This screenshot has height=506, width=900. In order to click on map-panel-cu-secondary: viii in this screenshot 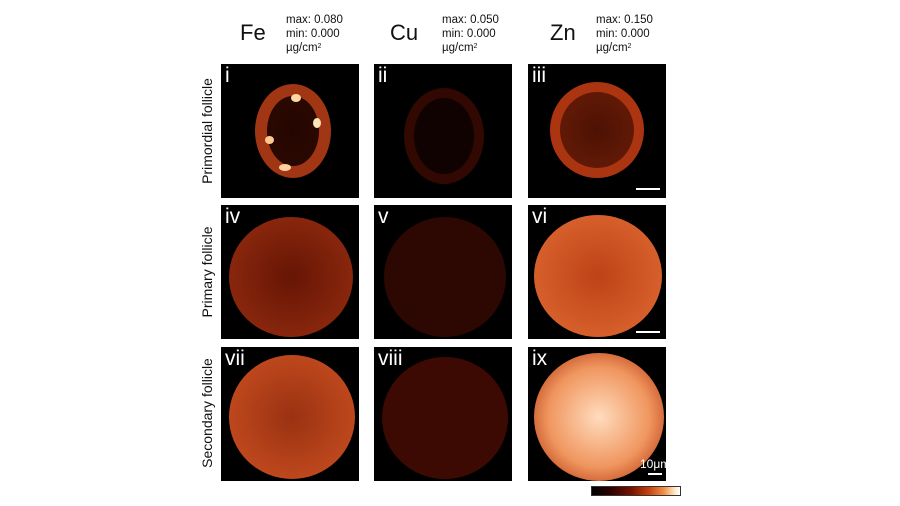, I will do `click(443, 414)`.